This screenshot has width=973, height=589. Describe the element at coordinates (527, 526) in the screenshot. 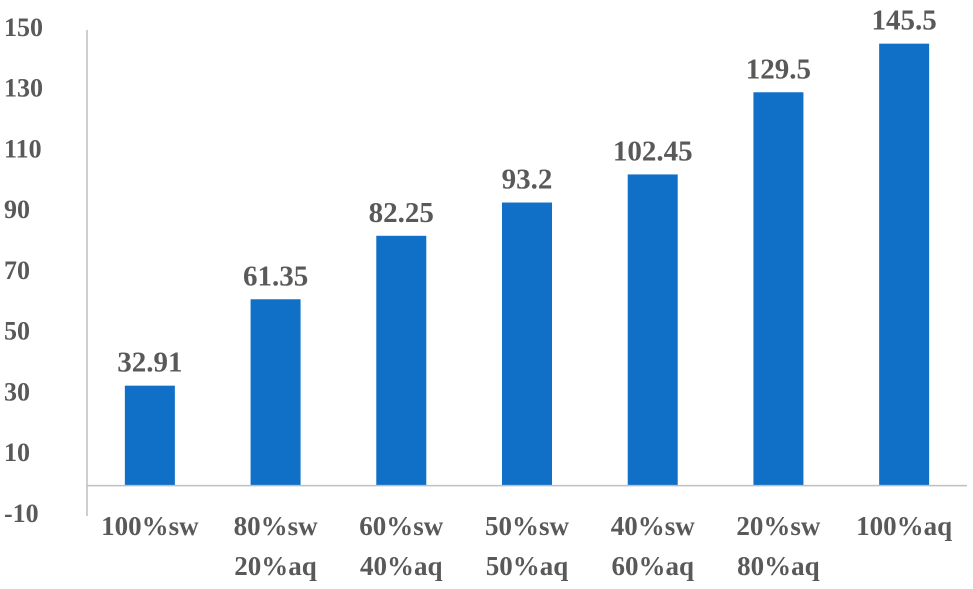

I see `x-tick-label: 50%sw` at that location.